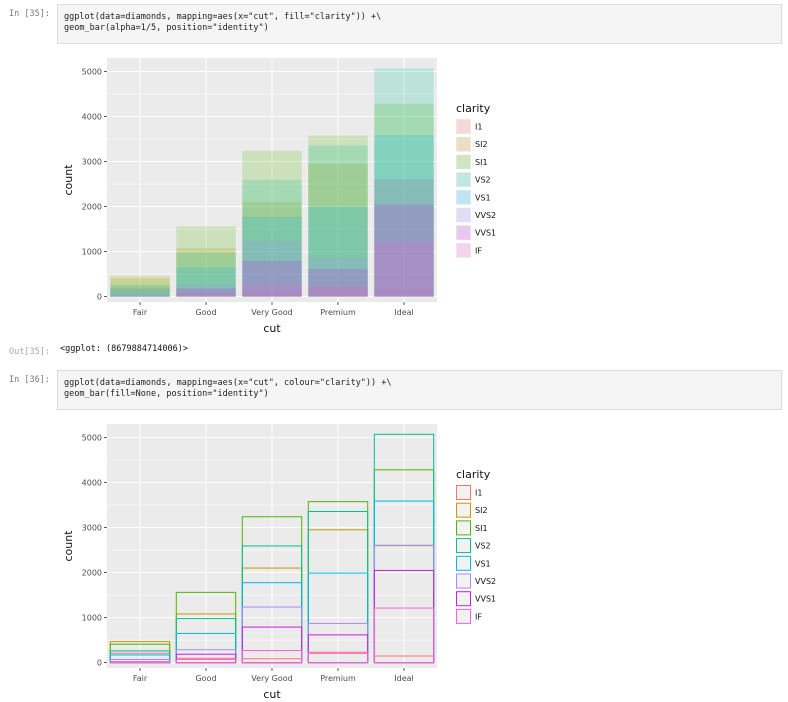 The image size is (788, 702). I want to click on bar-vvs2-premium, so click(338, 277).